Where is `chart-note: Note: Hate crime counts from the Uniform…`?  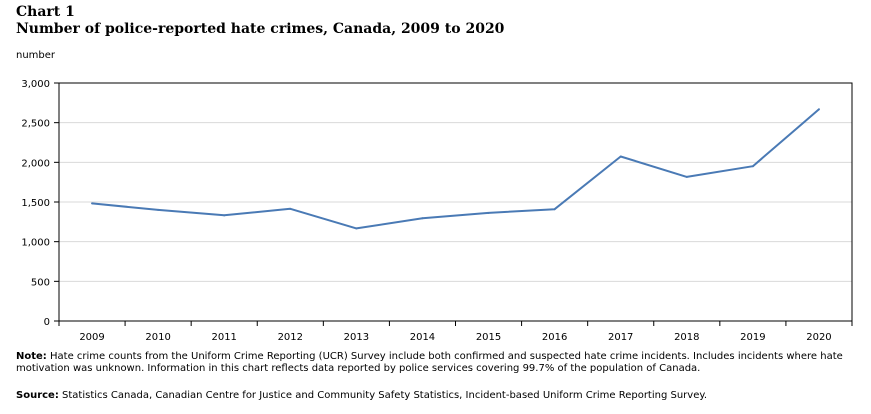
chart-note: Note: Hate crime counts from the Uniform… is located at coordinates (436, 363).